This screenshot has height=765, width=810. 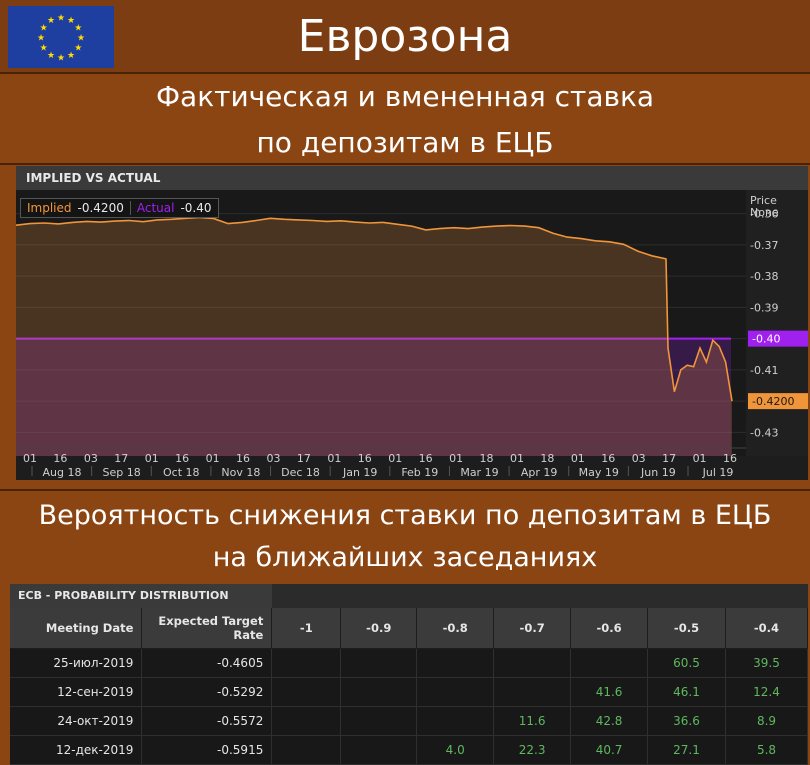 What do you see at coordinates (76, 628) in the screenshot?
I see `col-header-meeting-date: Meeting Date` at bounding box center [76, 628].